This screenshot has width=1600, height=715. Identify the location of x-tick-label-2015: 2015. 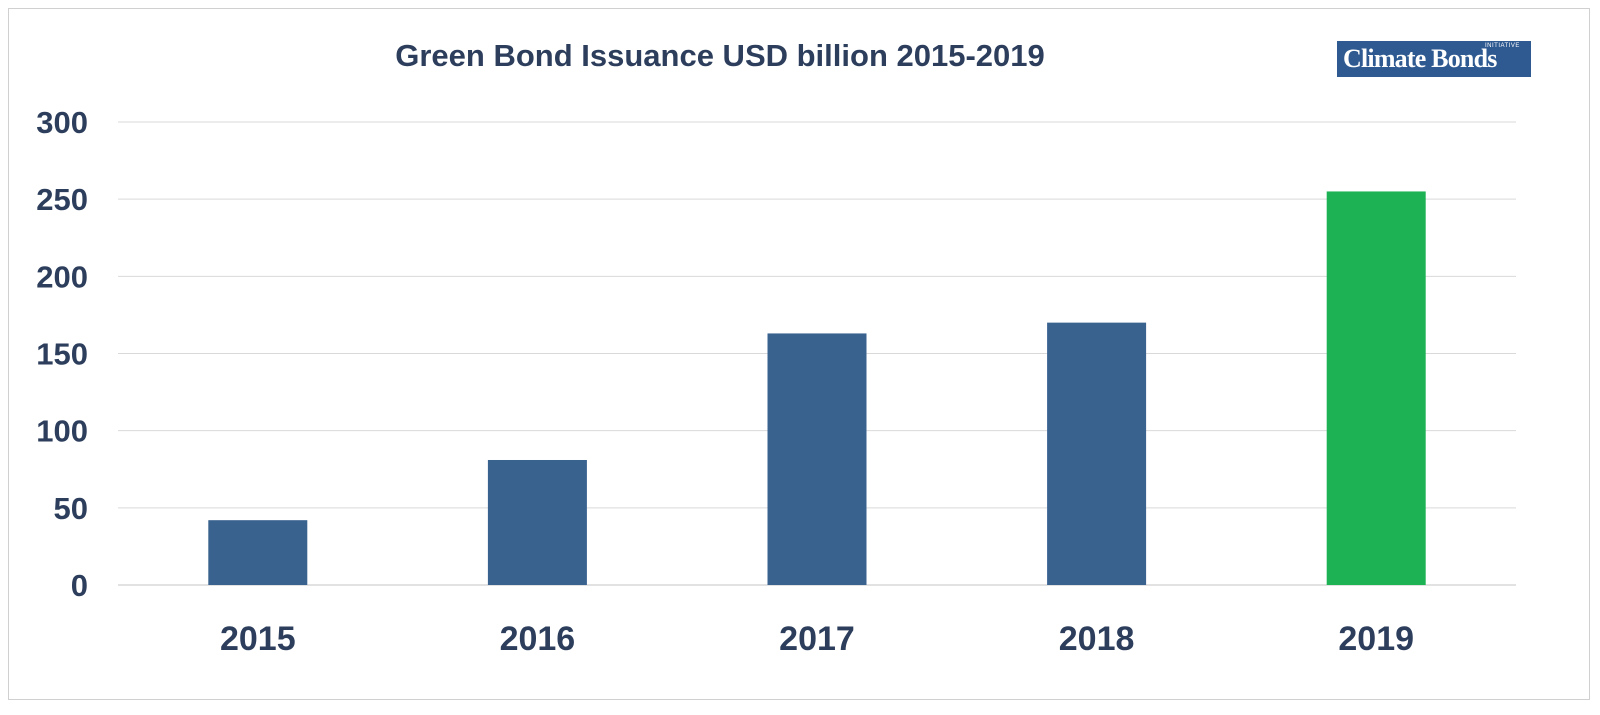
(258, 639).